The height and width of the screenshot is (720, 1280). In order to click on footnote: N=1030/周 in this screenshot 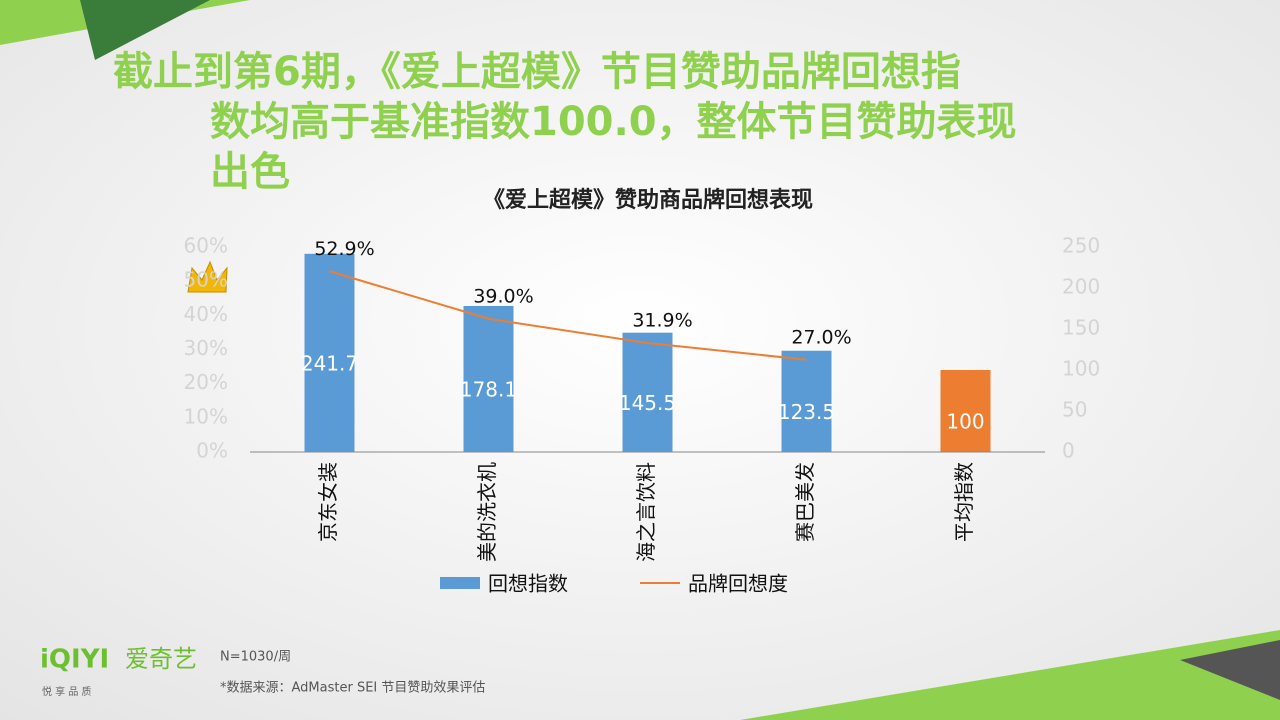, I will do `click(255, 657)`.